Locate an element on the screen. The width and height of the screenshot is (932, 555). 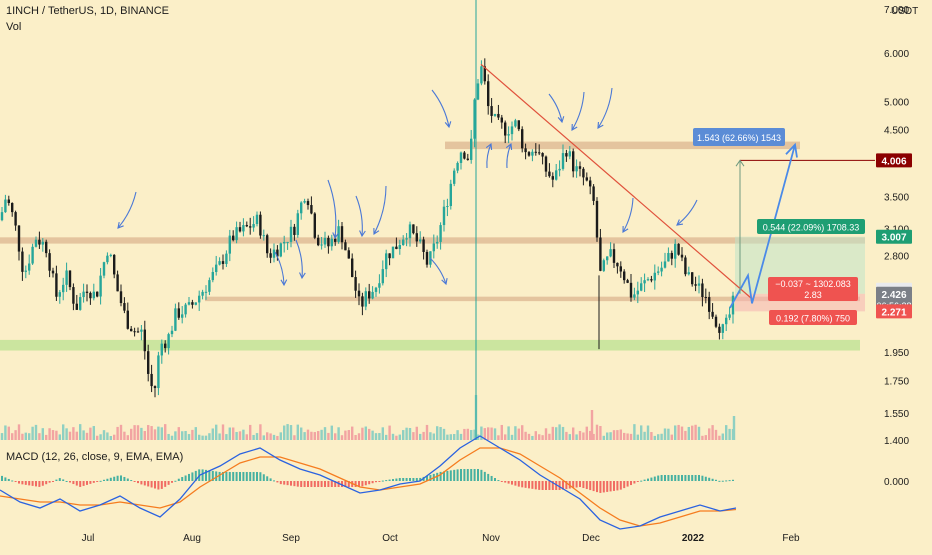
volume-spike is located at coordinates (734, 428).